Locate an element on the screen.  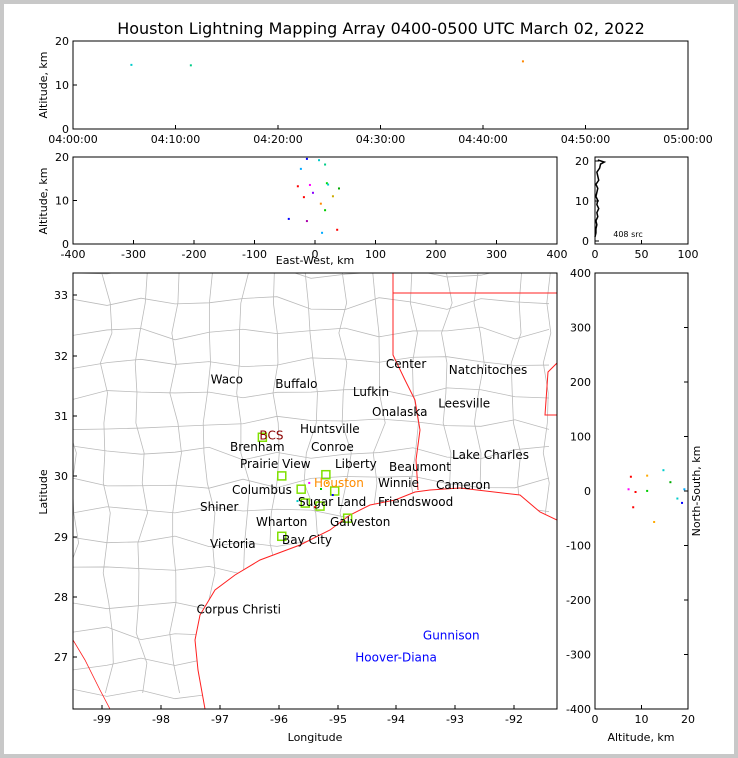
lon-tick-label: -99 is located at coordinates (102, 719).